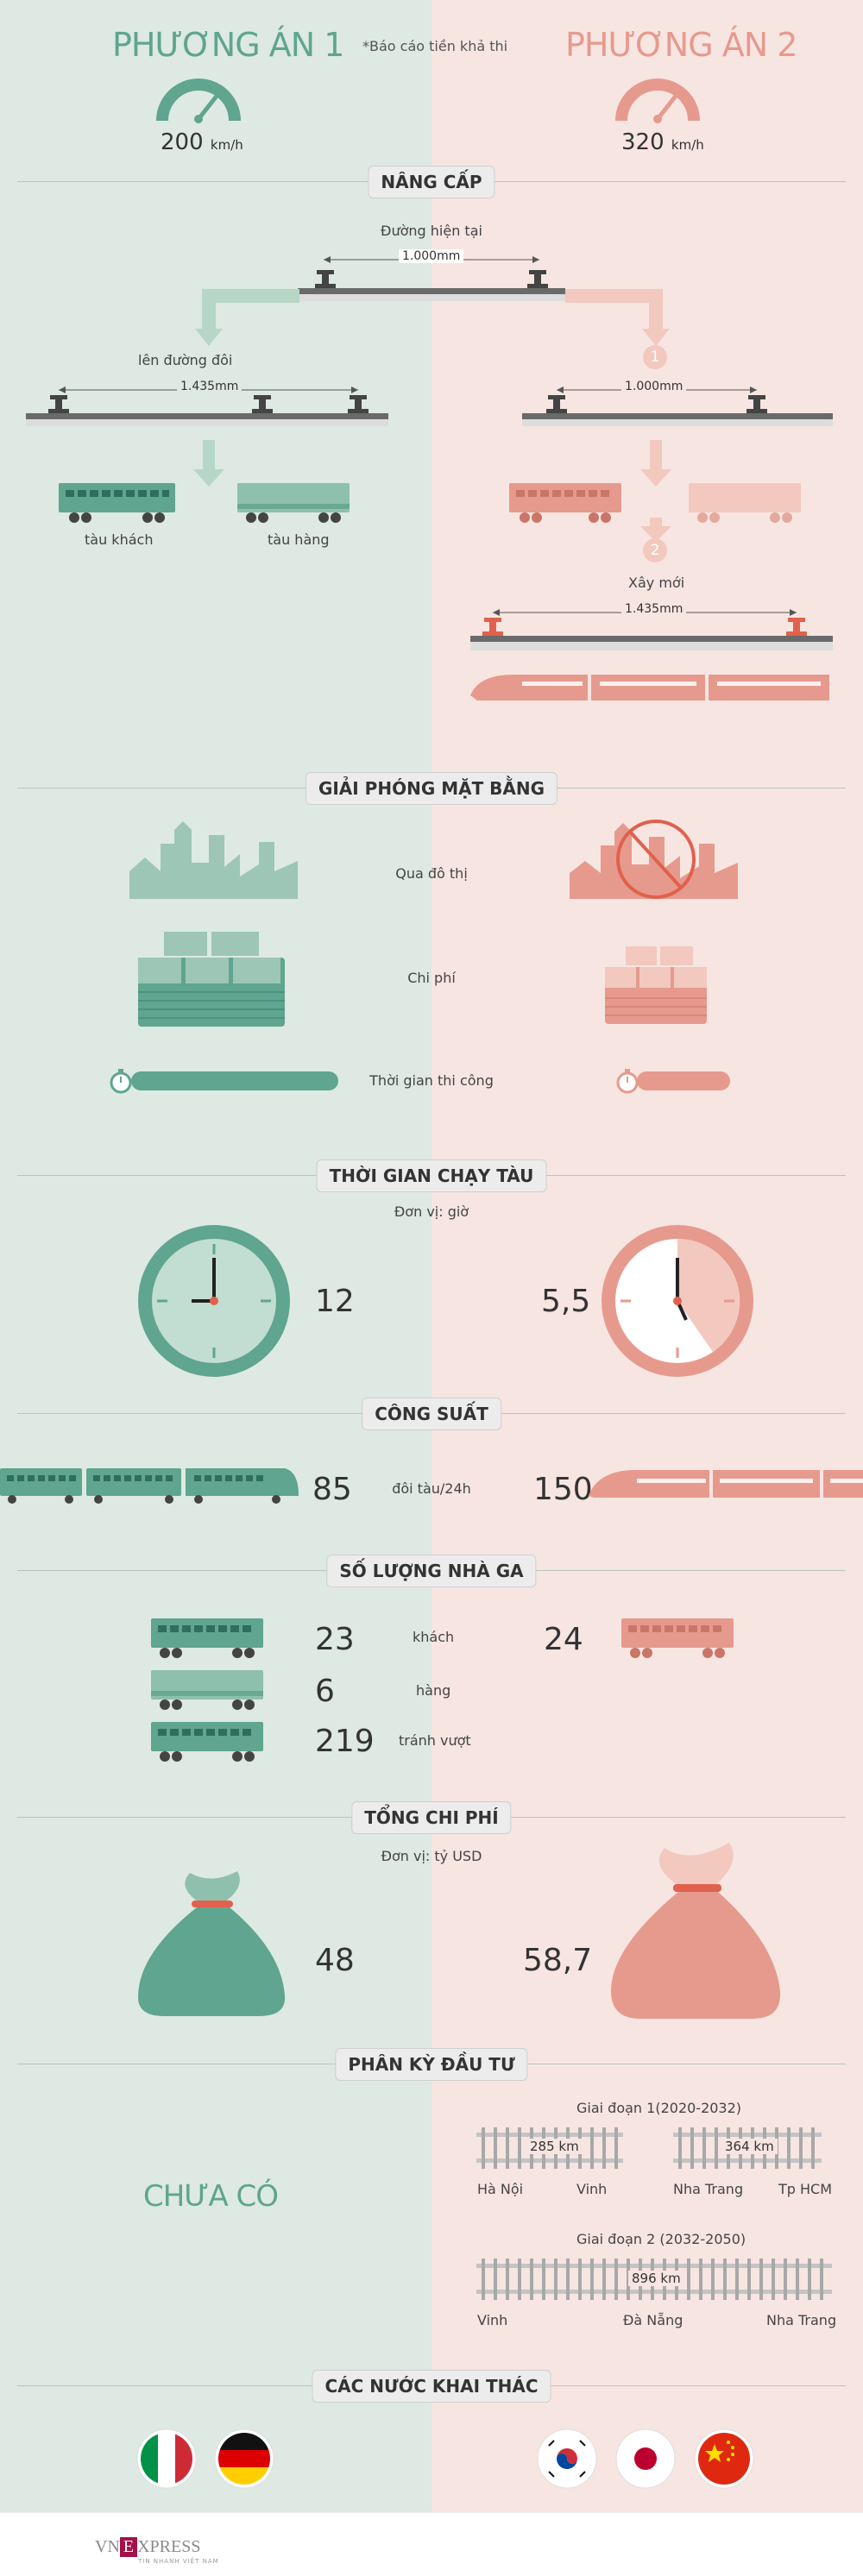 This screenshot has width=863, height=2576. I want to click on capacity-option1: 85, so click(332, 1489).